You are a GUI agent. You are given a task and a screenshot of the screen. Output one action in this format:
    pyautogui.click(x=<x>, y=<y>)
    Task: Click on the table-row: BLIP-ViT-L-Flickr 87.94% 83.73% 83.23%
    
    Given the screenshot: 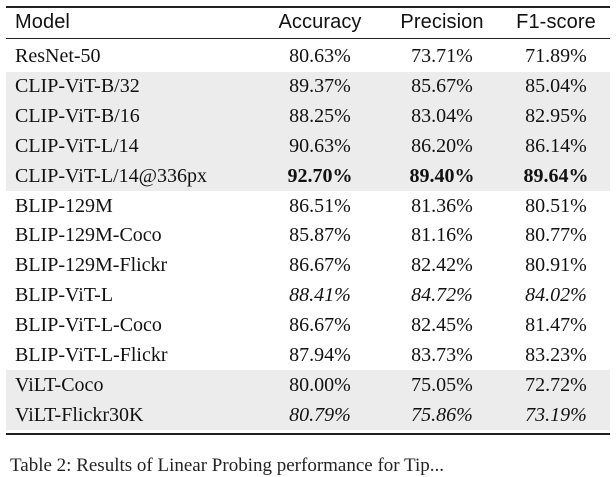 What is the action you would take?
    pyautogui.click(x=308, y=356)
    